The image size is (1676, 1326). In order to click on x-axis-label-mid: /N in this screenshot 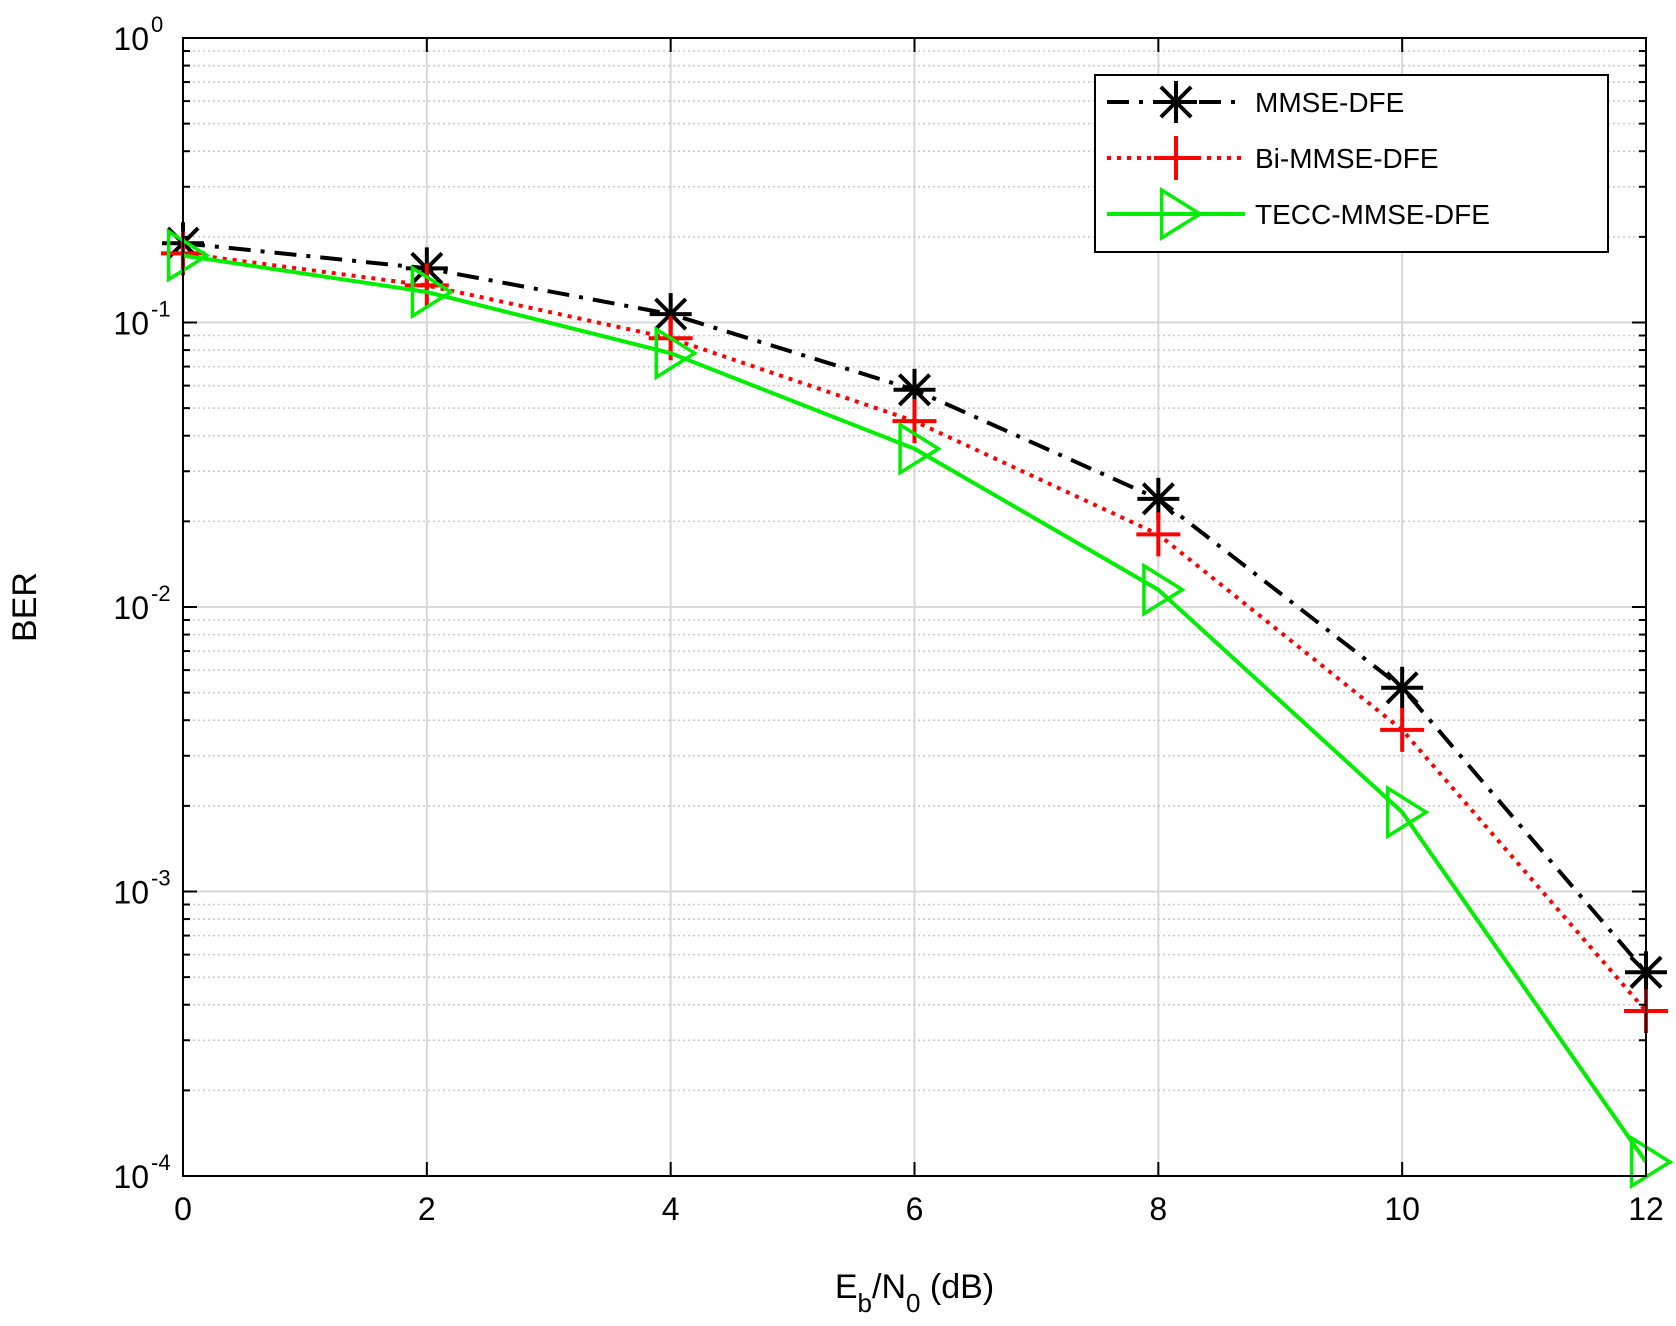, I will do `click(889, 1287)`.